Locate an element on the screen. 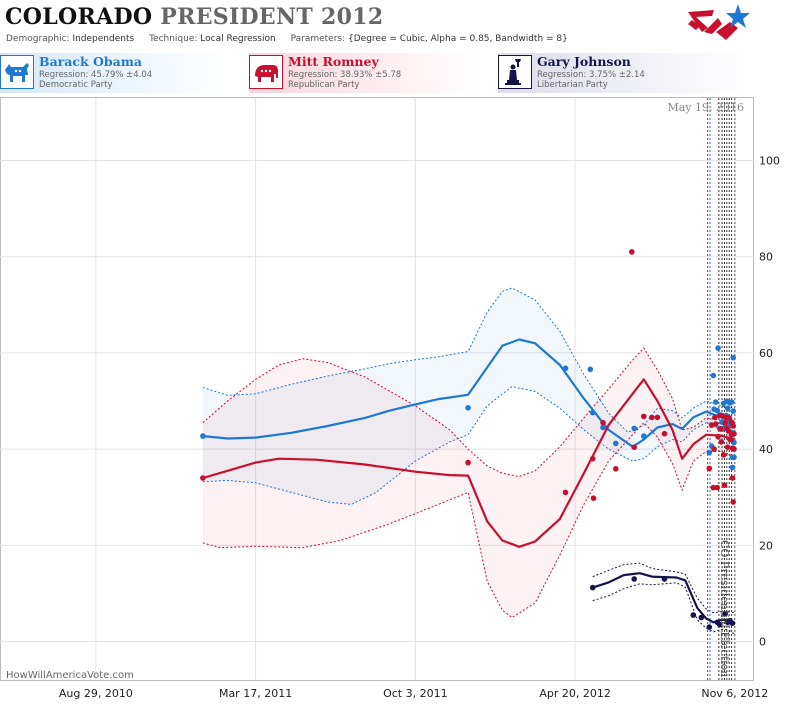 The image size is (789, 704). upper-bound-line is located at coordinates (663, 588).